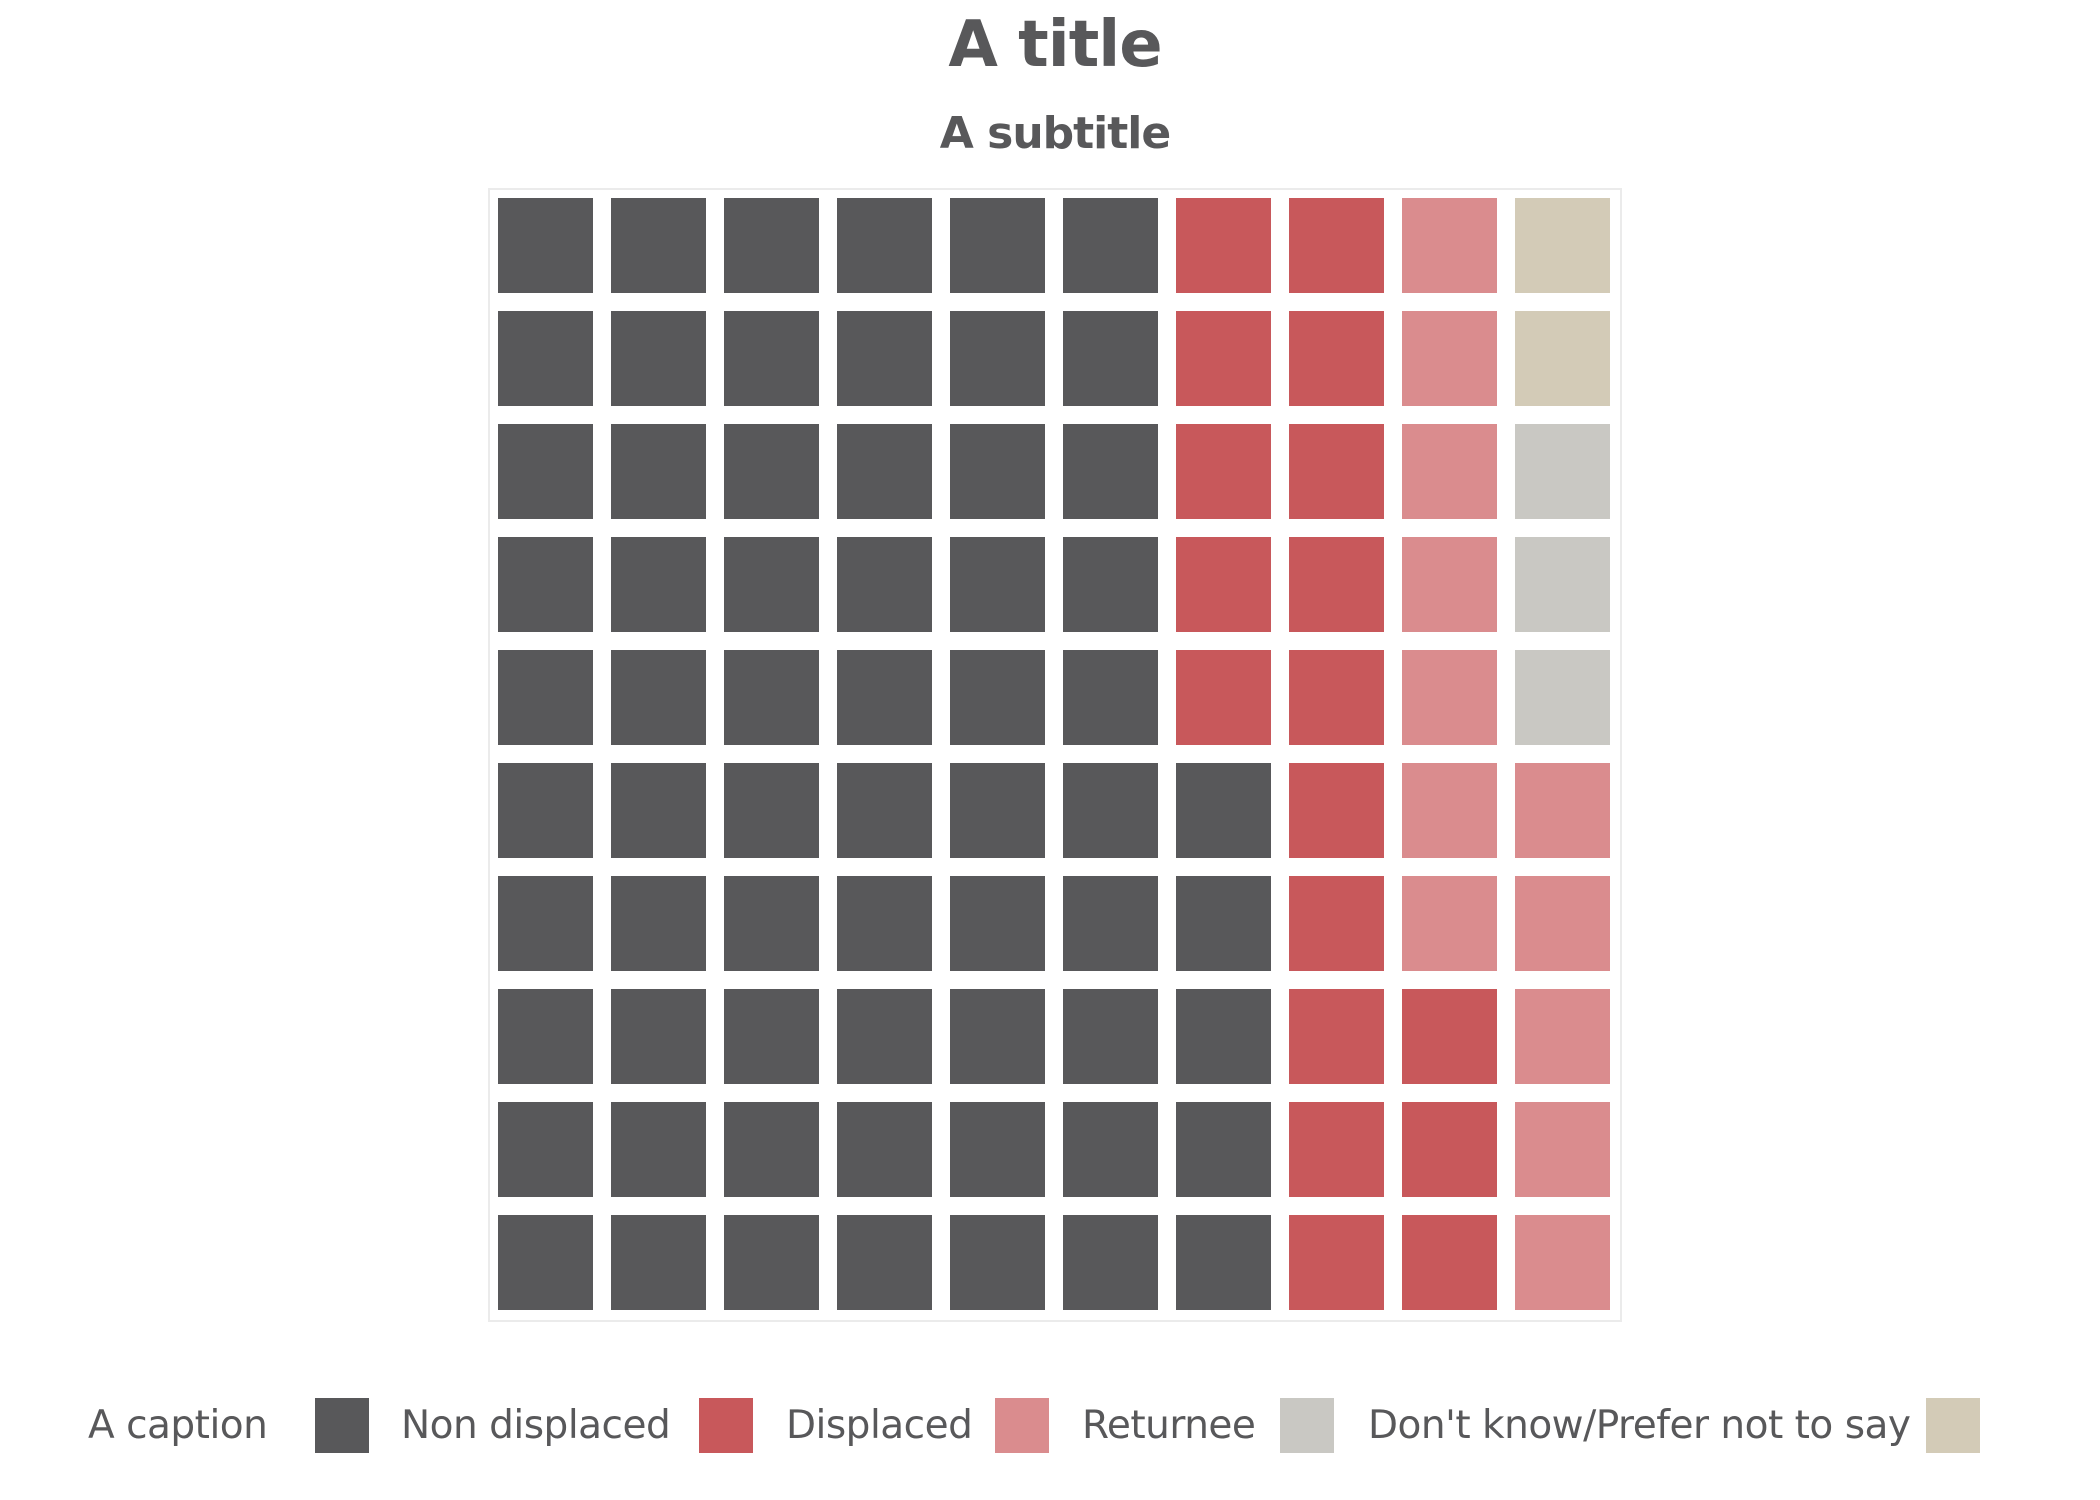 The width and height of the screenshot is (2100, 1500). Describe the element at coordinates (1022, 1425) in the screenshot. I see `legend-key-returnee` at that location.